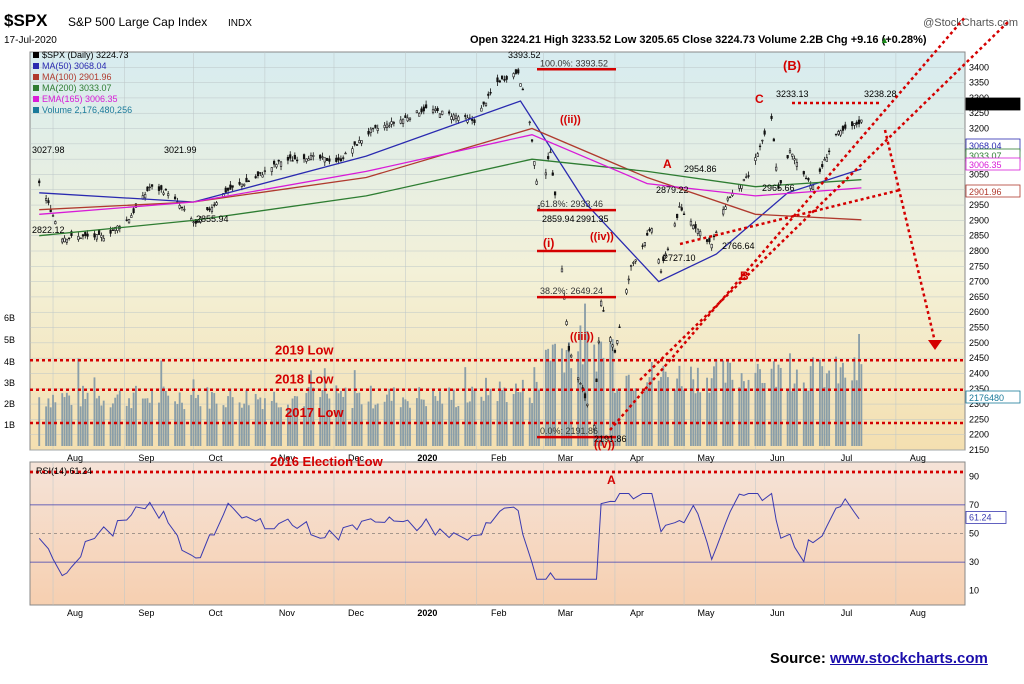 This screenshot has width=1024, height=684. What do you see at coordinates (970, 23) in the screenshot?
I see `header-brand: @StockCharts.com` at bounding box center [970, 23].